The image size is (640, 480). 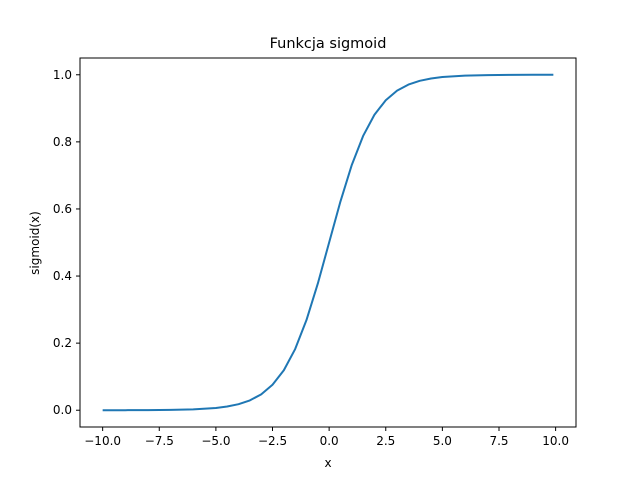 What do you see at coordinates (159, 441) in the screenshot?
I see `x-tick-label: −7.5` at bounding box center [159, 441].